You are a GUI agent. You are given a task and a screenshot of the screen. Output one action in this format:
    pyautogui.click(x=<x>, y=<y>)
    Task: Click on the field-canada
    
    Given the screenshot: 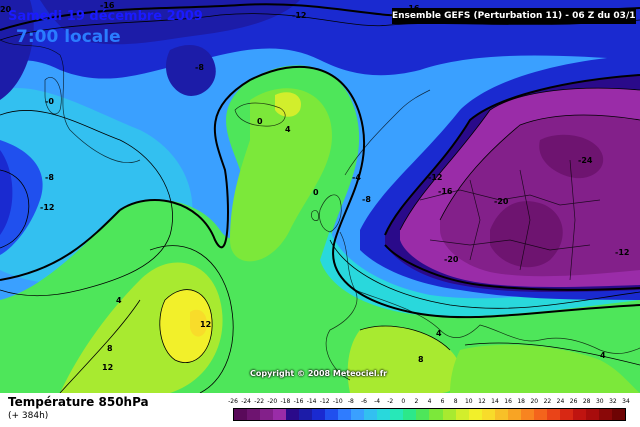 What is the action you would take?
    pyautogui.click(x=17, y=50)
    